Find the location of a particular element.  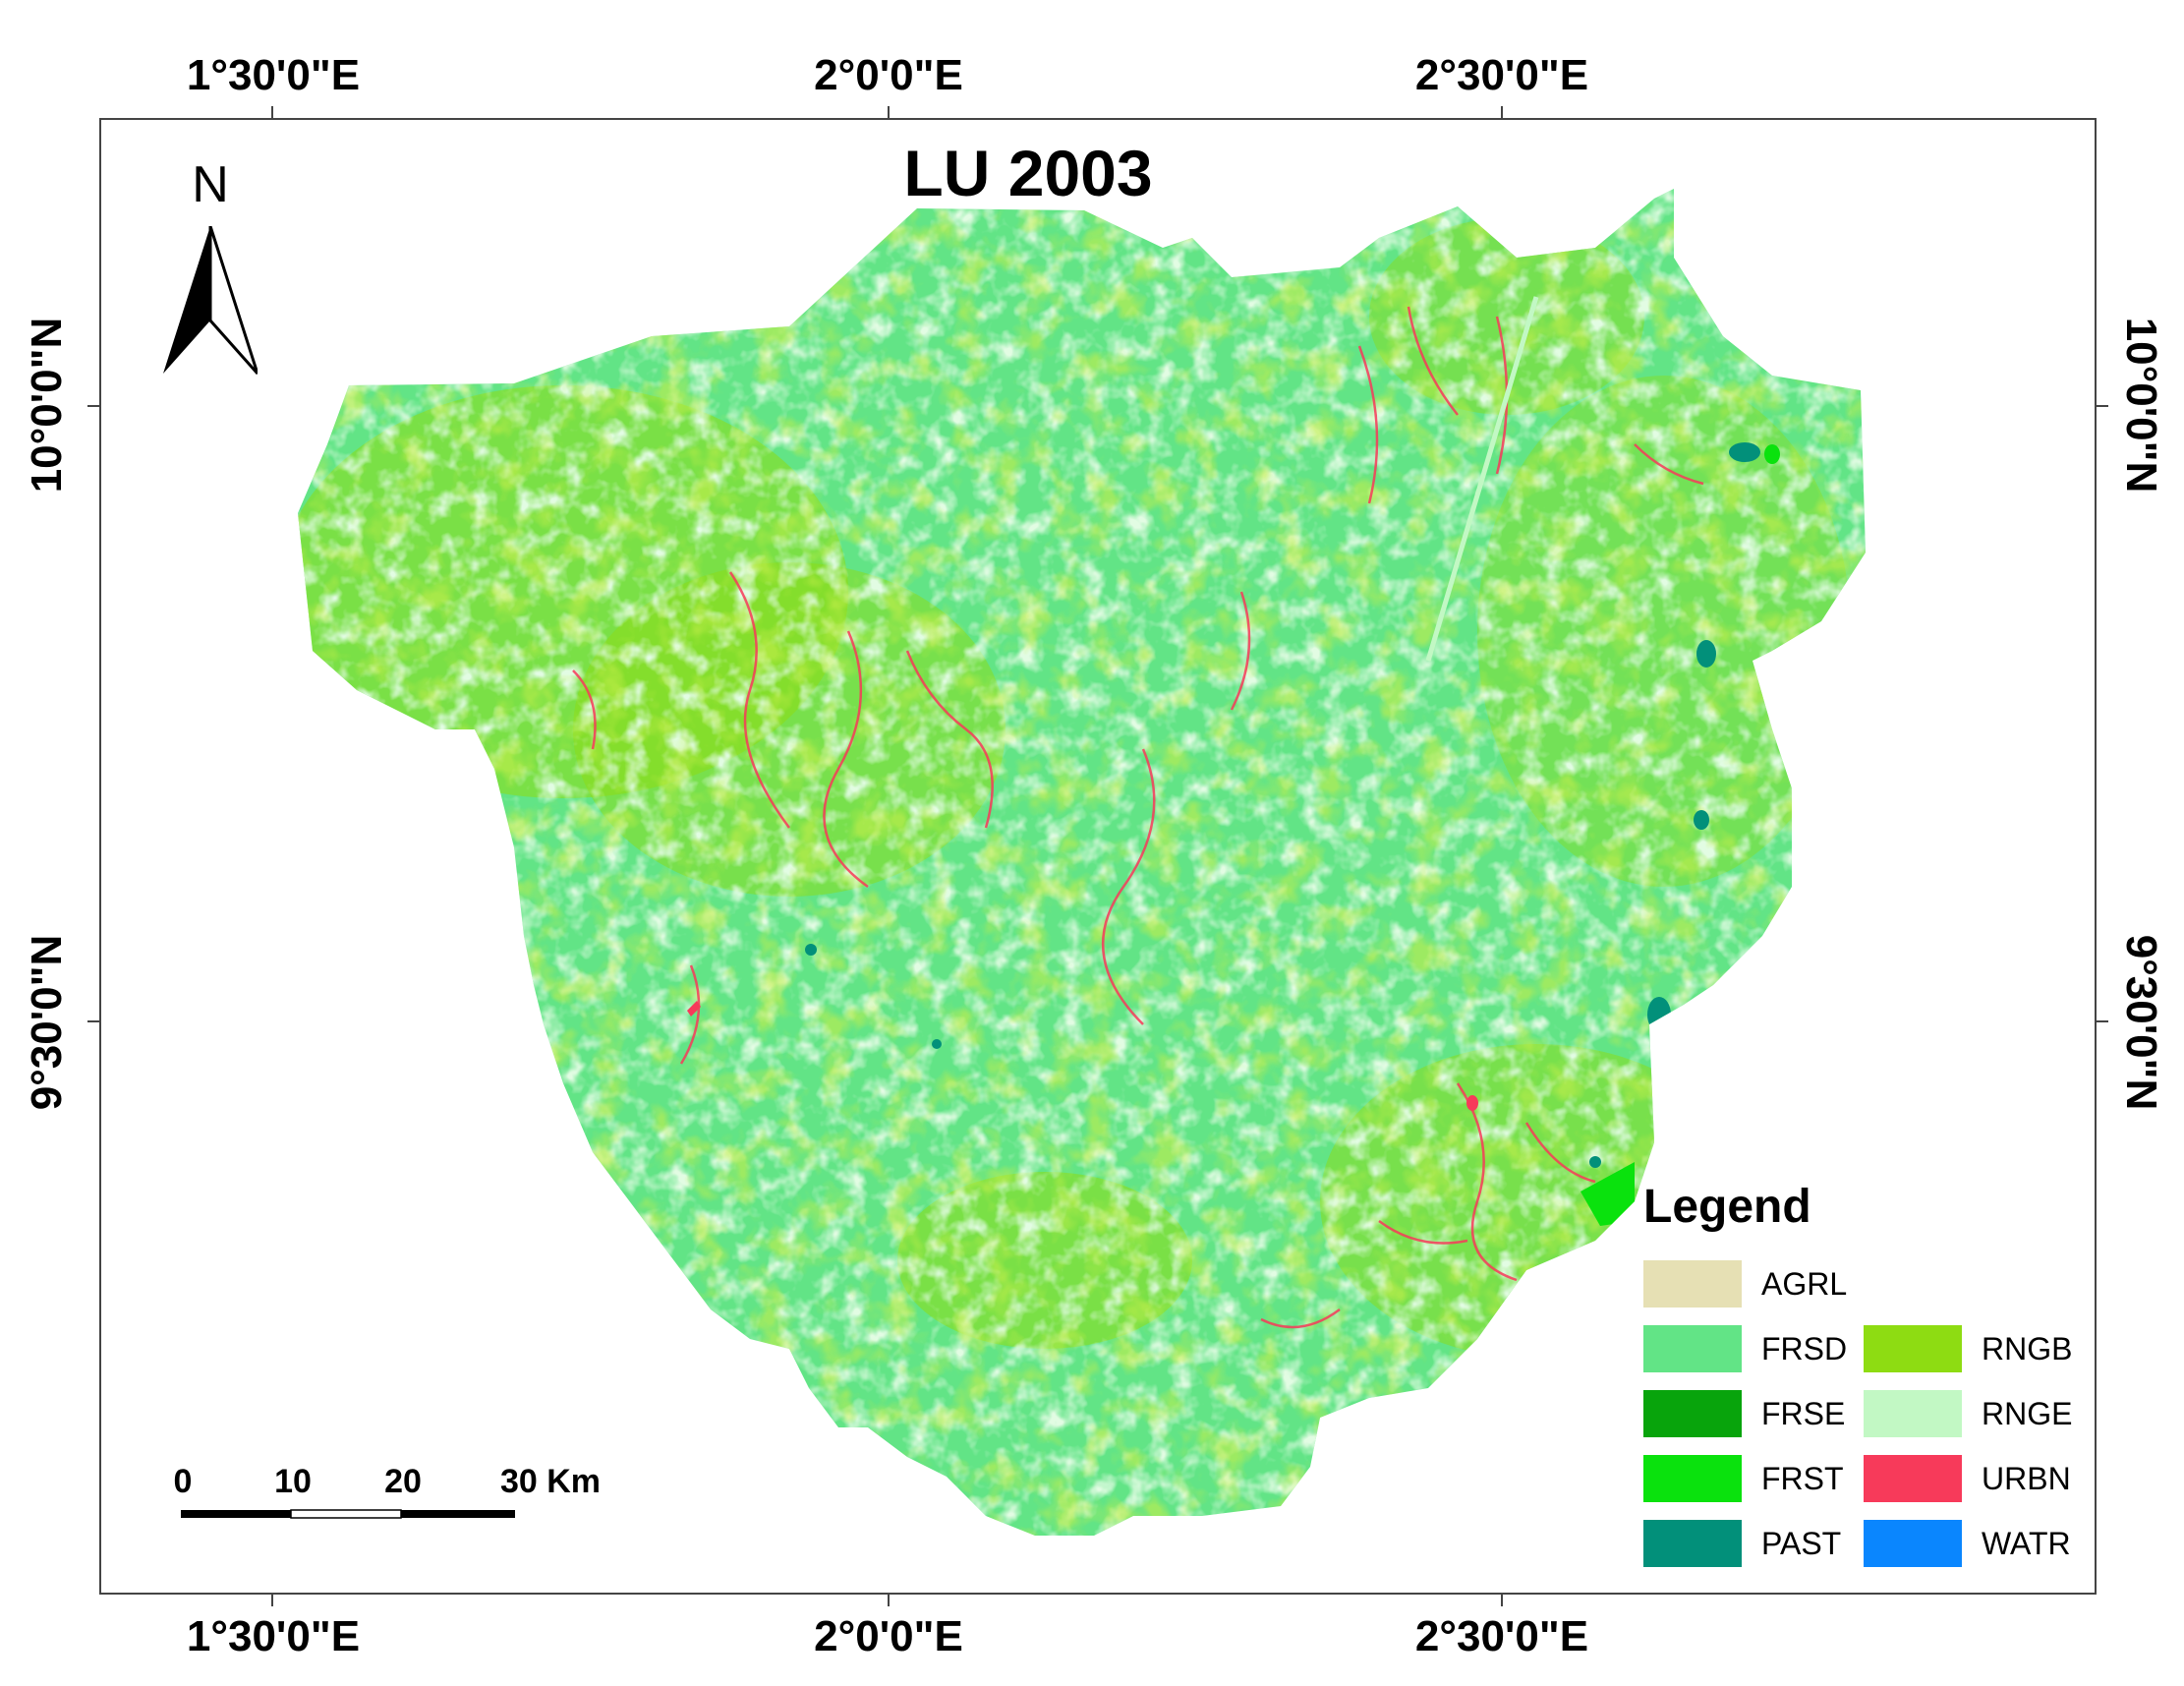

legend-title: Legend is located at coordinates (1727, 1207).